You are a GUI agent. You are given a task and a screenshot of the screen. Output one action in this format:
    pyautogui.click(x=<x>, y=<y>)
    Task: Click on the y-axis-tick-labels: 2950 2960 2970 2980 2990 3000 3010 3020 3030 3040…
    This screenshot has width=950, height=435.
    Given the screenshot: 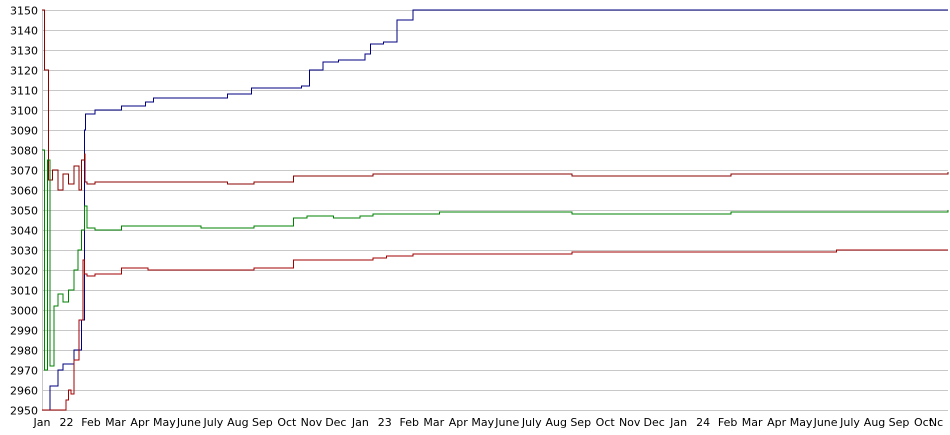 What is the action you would take?
    pyautogui.click(x=24, y=211)
    